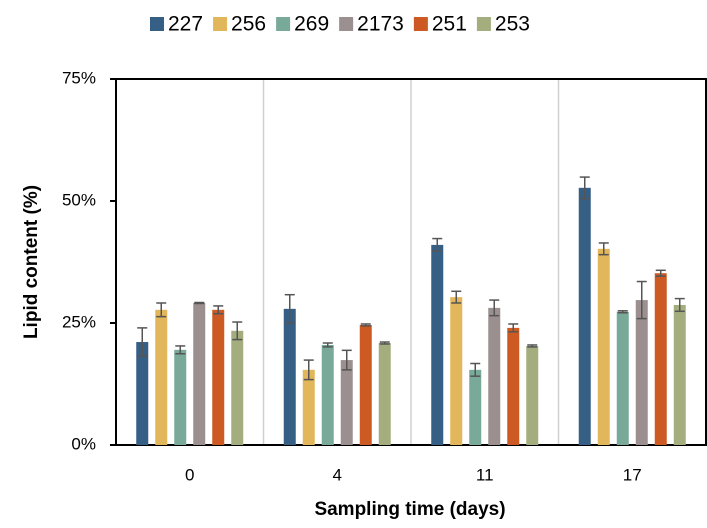 This screenshot has height=528, width=707. I want to click on x-axis-title: Sampling time (days), so click(409, 509).